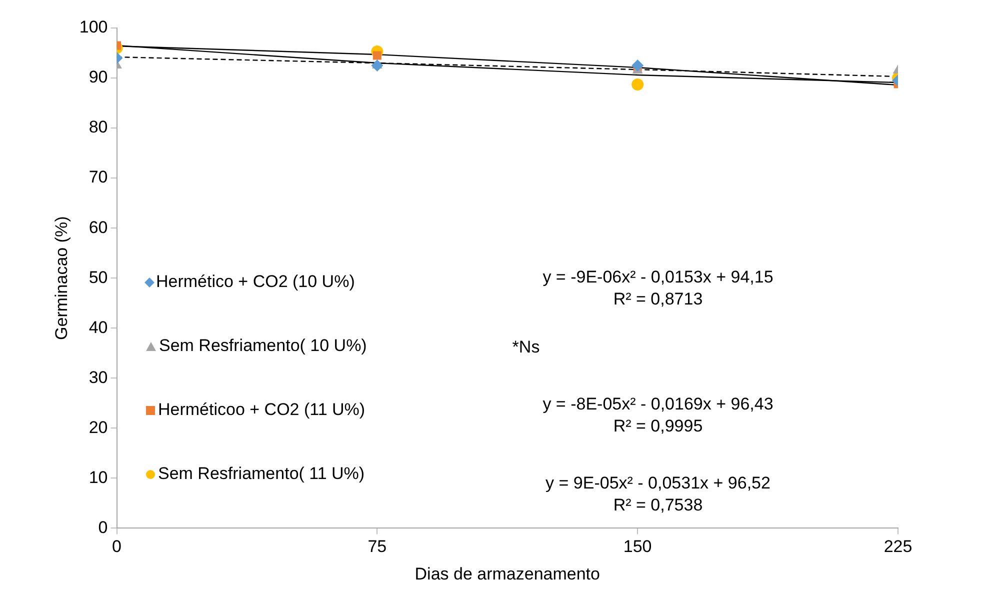 The image size is (986, 607). I want to click on annotation: y = -9E-06x² - 0,0153x + 94,15, so click(658, 277).